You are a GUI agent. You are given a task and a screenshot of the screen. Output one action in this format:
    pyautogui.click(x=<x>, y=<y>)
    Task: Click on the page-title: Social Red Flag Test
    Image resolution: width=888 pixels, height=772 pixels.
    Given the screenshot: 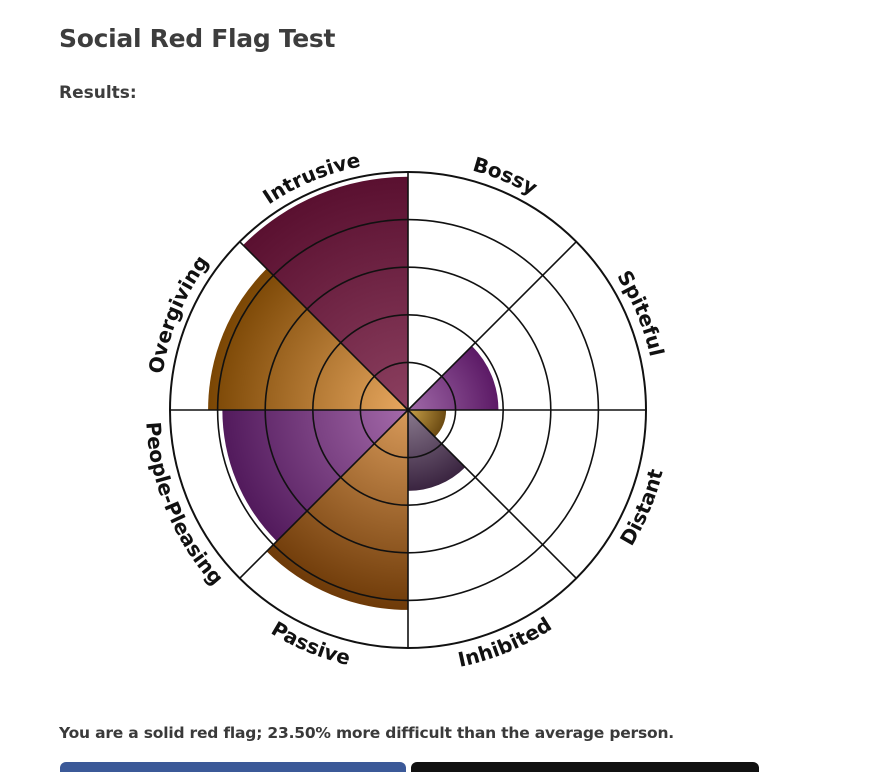 What is the action you would take?
    pyautogui.click(x=197, y=38)
    